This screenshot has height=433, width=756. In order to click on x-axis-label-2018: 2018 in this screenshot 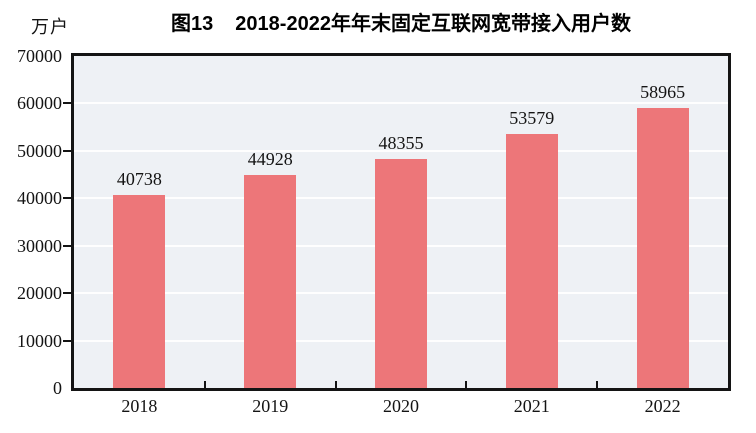, I will do `click(139, 406)`.